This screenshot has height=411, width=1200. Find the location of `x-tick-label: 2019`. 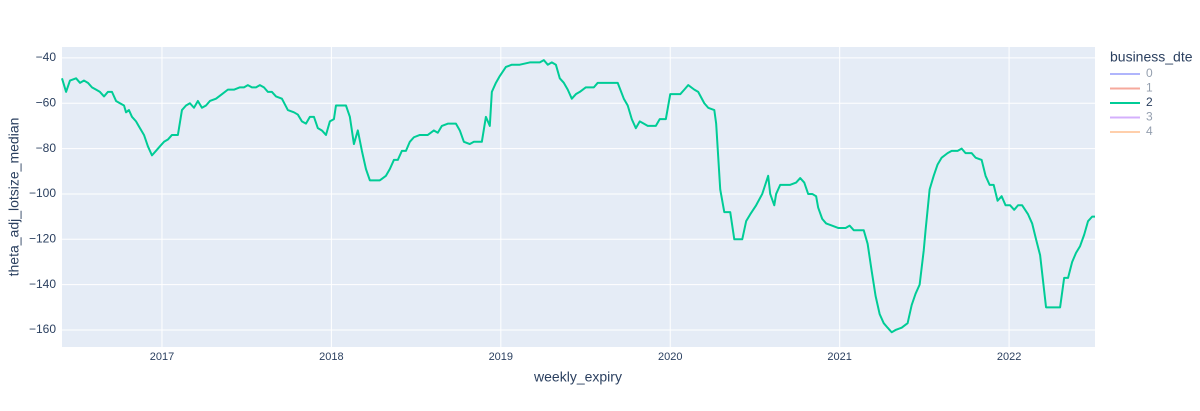

x-tick-label: 2019 is located at coordinates (501, 357).